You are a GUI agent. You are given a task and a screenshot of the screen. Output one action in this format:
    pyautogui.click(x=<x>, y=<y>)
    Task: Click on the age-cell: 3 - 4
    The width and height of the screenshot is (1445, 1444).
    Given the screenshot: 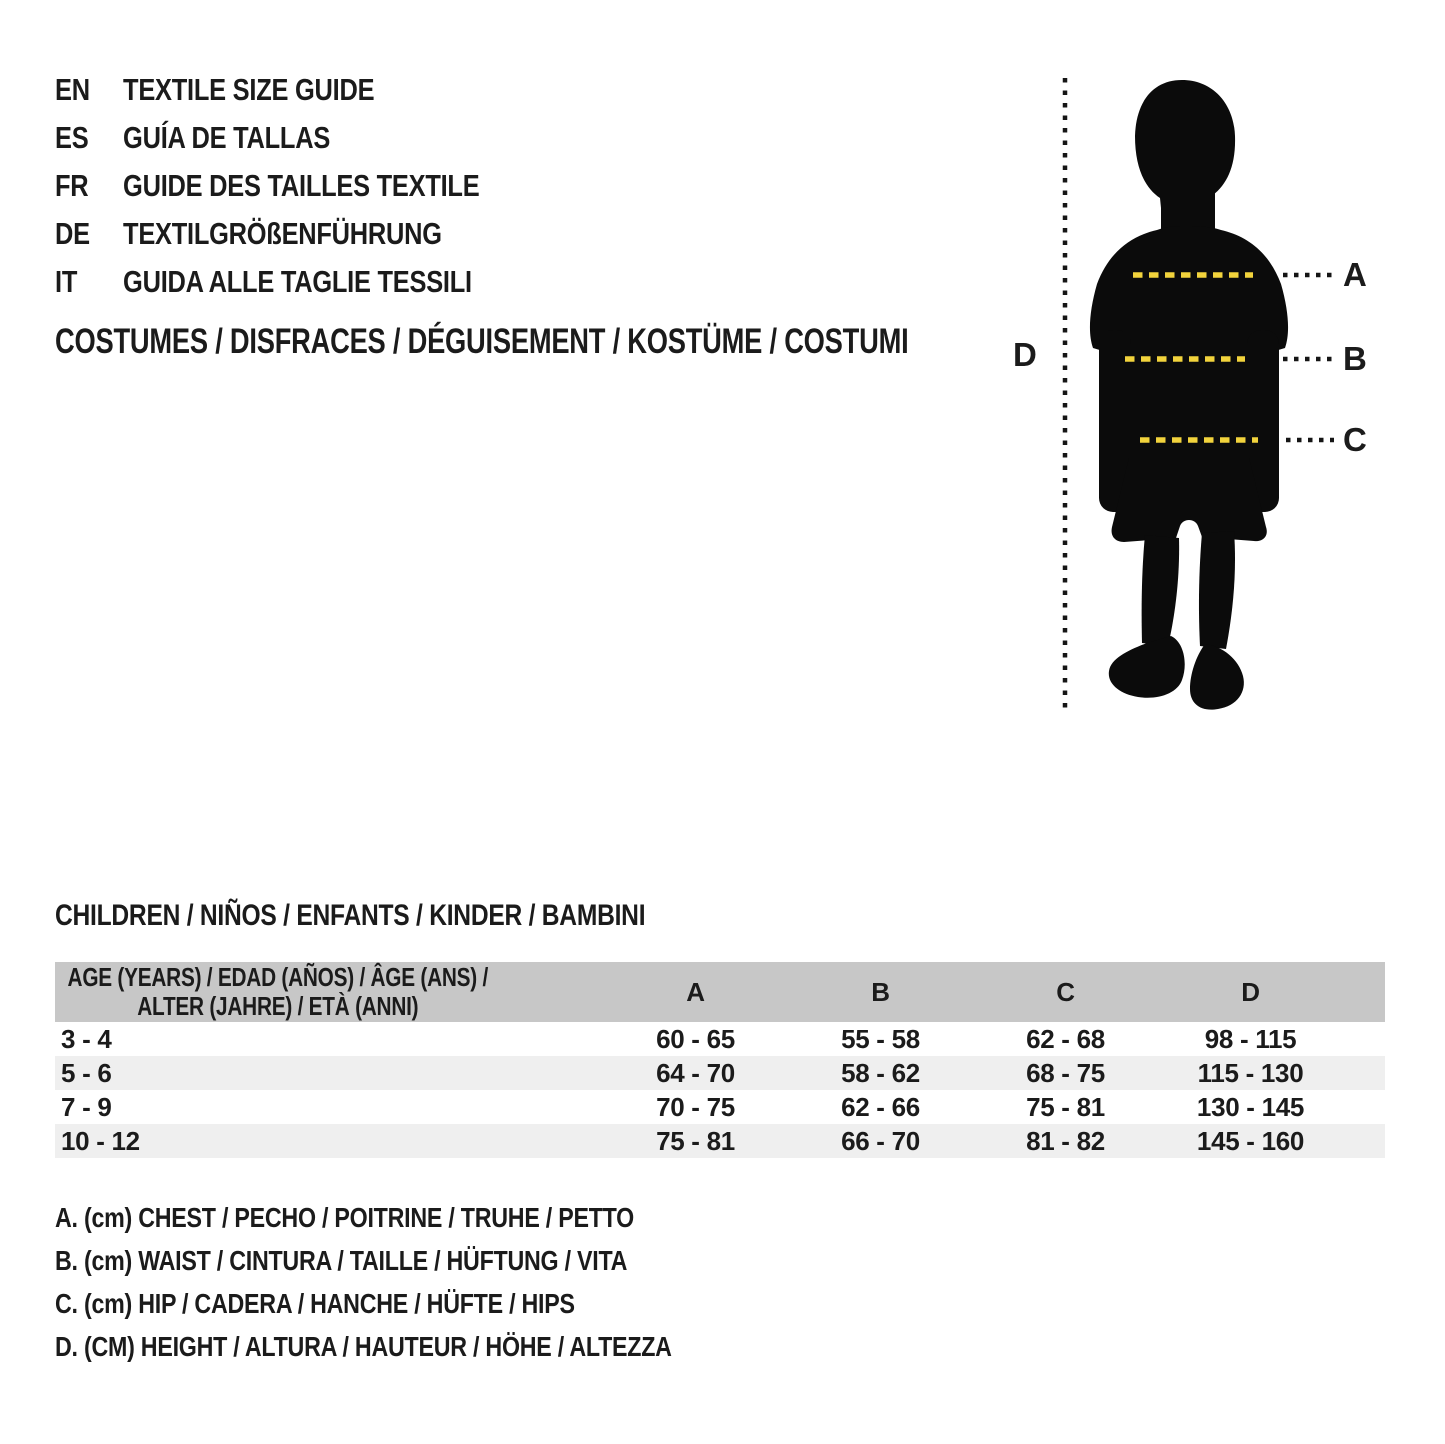 What is the action you would take?
    pyautogui.click(x=86, y=1038)
    